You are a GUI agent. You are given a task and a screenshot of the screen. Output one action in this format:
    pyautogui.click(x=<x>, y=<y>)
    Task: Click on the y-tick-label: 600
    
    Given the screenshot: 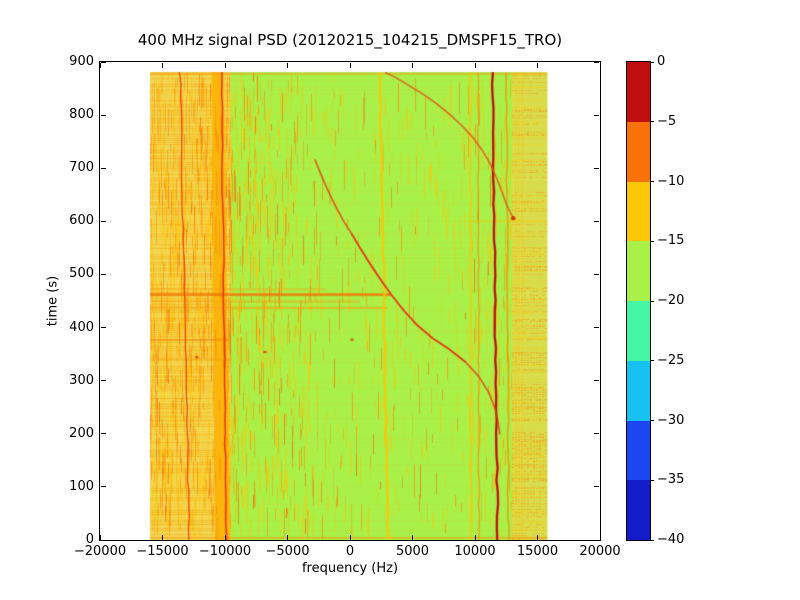 What is the action you would take?
    pyautogui.click(x=81, y=221)
    